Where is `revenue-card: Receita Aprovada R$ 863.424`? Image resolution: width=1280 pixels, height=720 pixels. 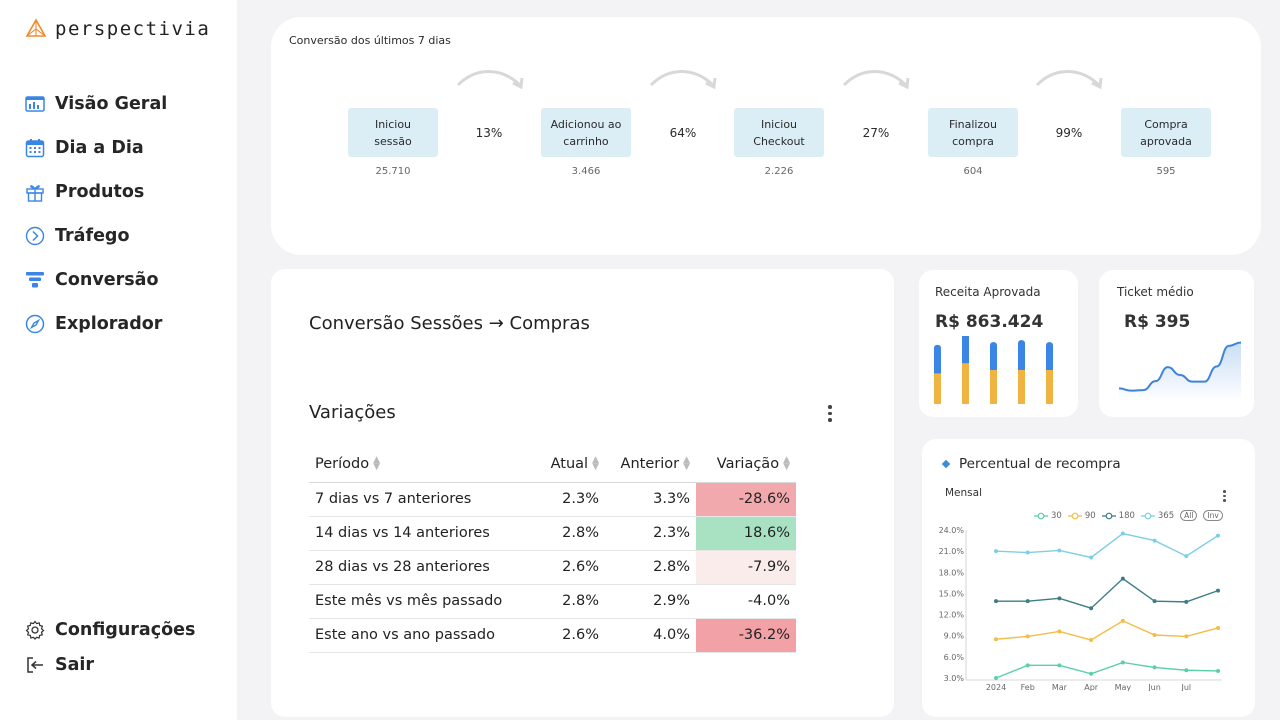 revenue-card: Receita Aprovada R$ 863.424 is located at coordinates (998, 343).